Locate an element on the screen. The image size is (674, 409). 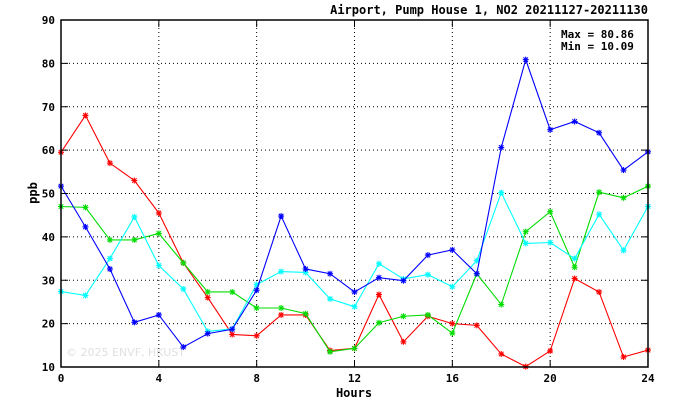
y-tick-label: 70 is located at coordinates (48, 107).